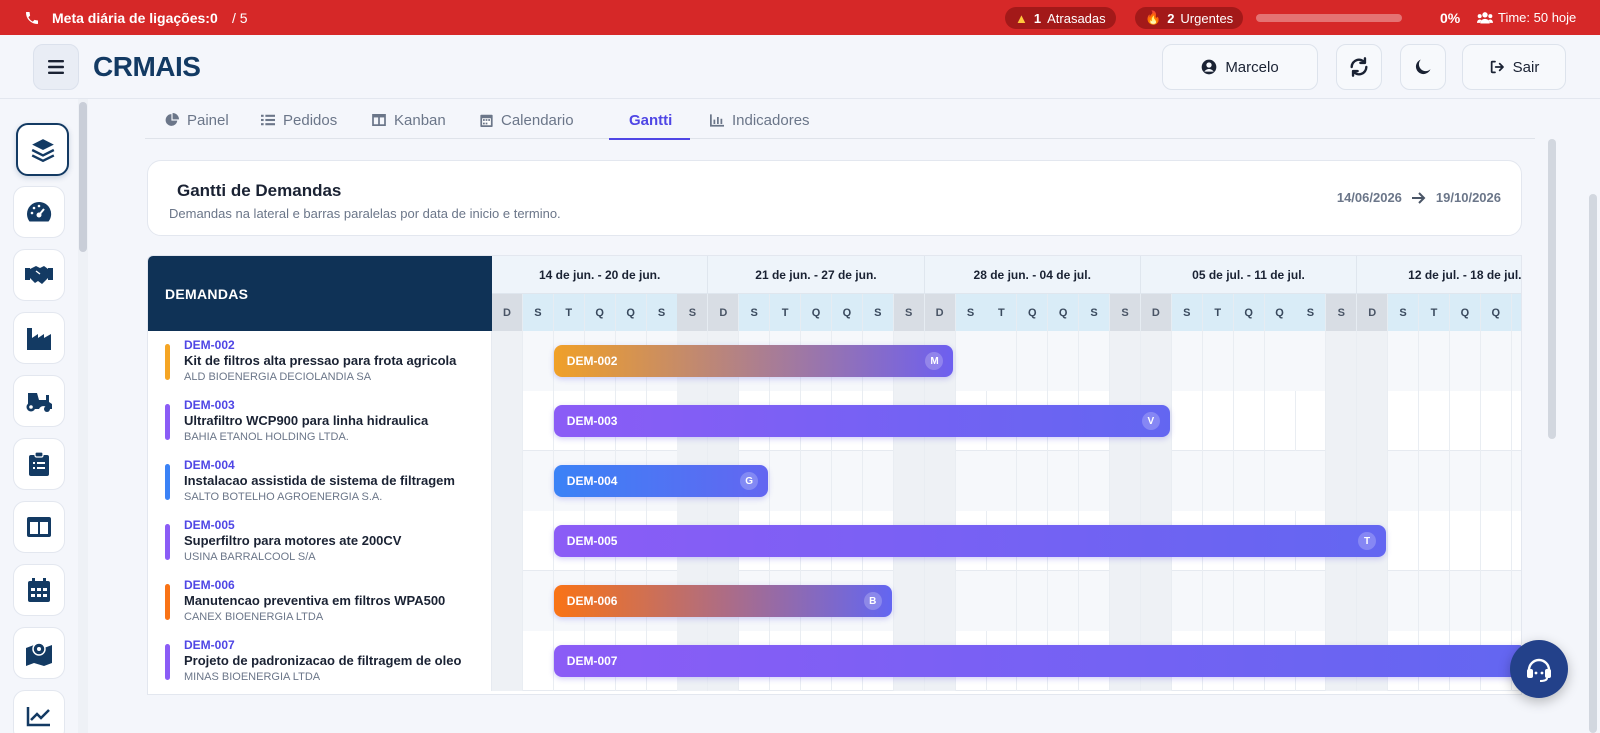  I want to click on sidebar-item-map, so click(39, 653).